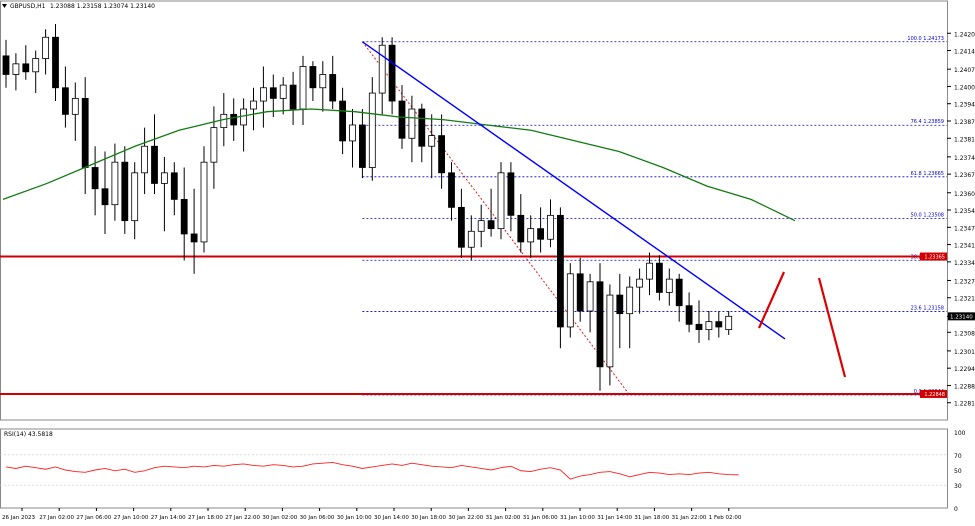 The height and width of the screenshot is (526, 975). Describe the element at coordinates (958, 456) in the screenshot. I see `rsi-tick-label: 70` at that location.